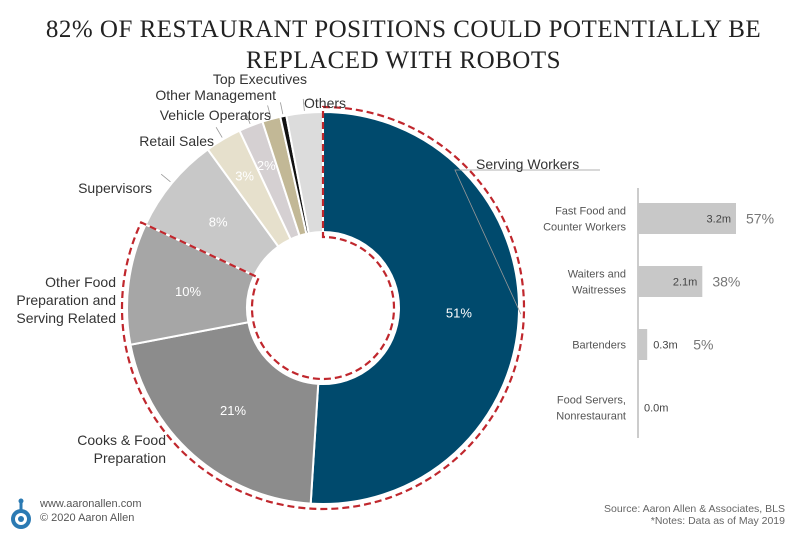 The height and width of the screenshot is (550, 807). What do you see at coordinates (248, 118) in the screenshot?
I see `connector-vehicle-operators` at bounding box center [248, 118].